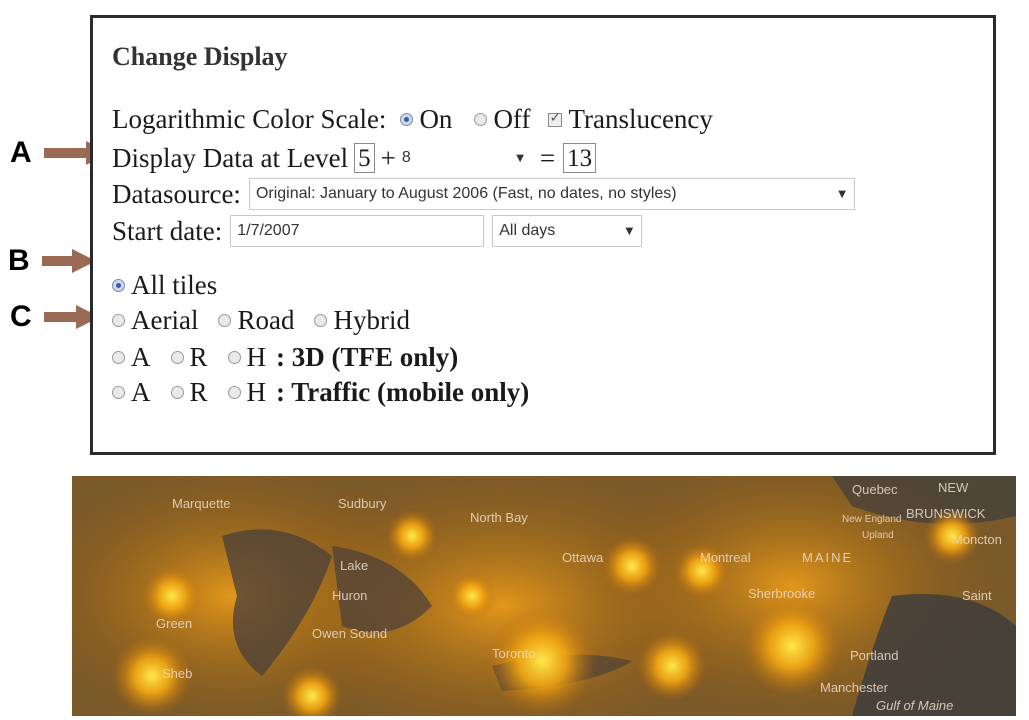  Describe the element at coordinates (321, 320) in the screenshot. I see `hybrid-radio` at that location.